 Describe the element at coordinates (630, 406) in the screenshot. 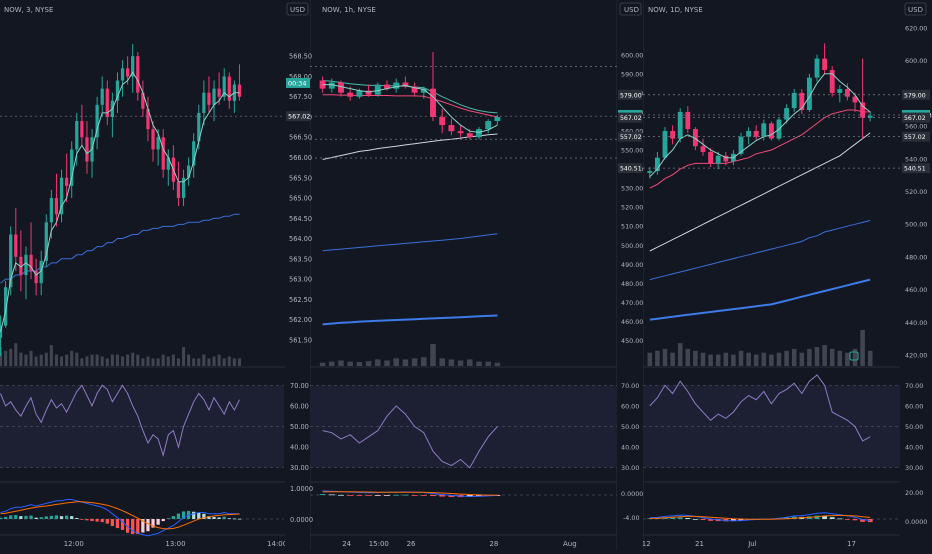

I see `p3-left-rsi-tick: 60.00` at that location.